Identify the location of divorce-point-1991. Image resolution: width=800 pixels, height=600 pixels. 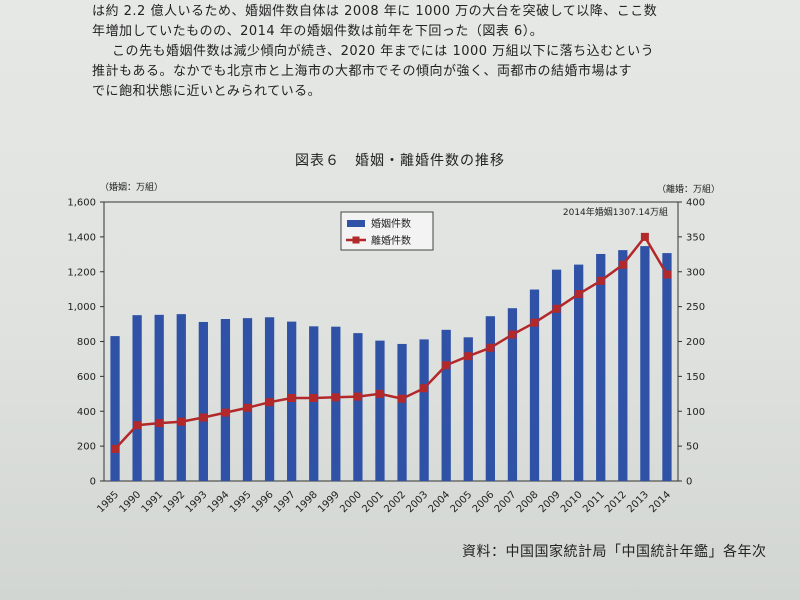
(159, 423).